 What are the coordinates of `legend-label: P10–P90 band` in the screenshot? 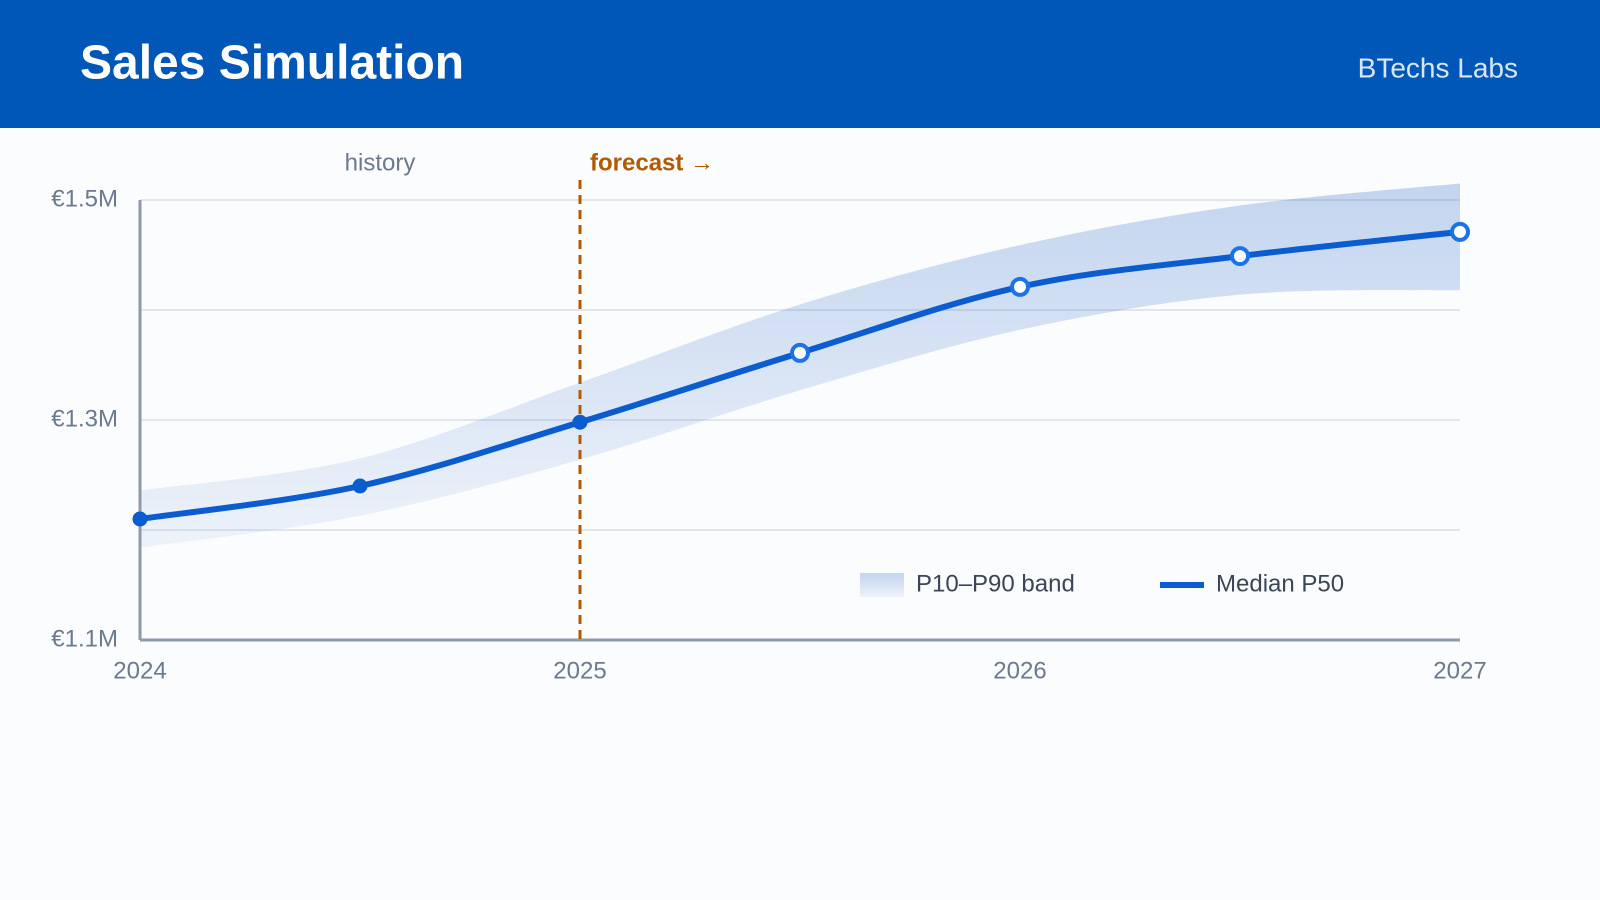 It's located at (995, 583).